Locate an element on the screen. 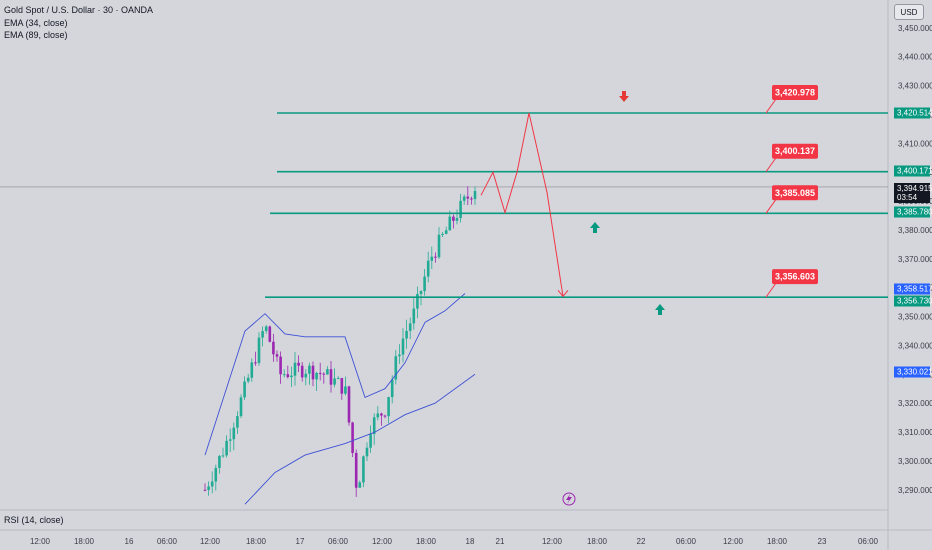  callout-box is located at coordinates (795, 151).